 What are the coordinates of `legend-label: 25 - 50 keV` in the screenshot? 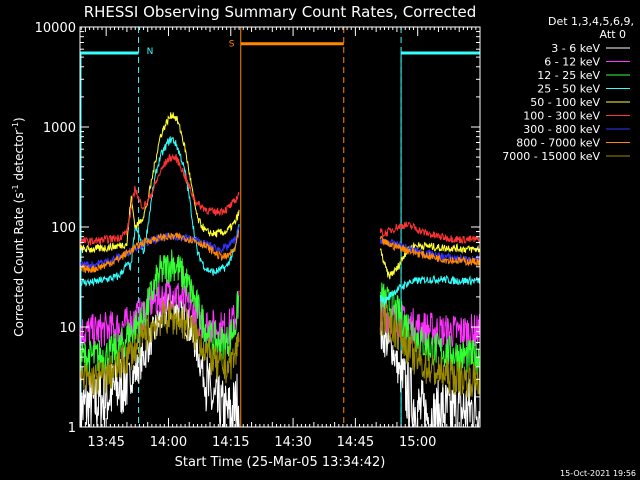 It's located at (568, 89).